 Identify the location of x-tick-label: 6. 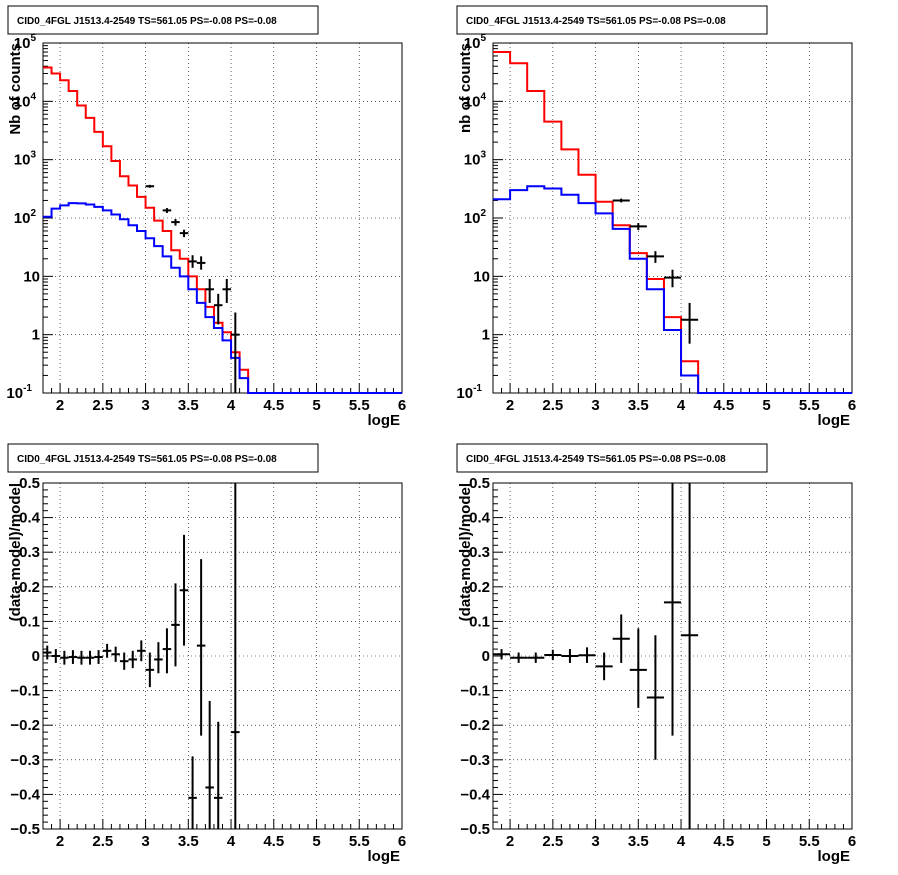
(402, 841).